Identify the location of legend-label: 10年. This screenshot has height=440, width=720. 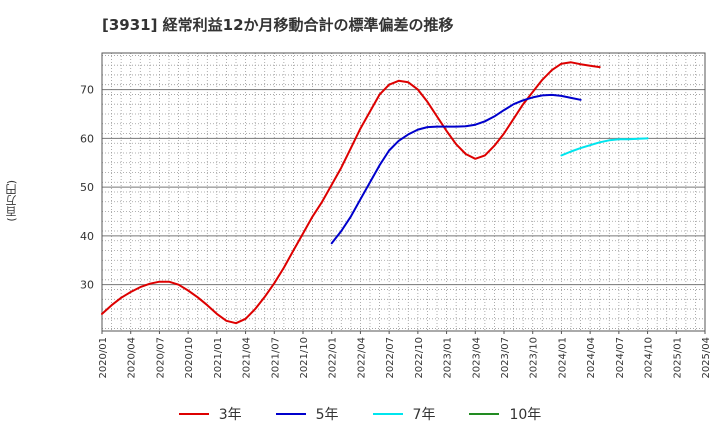
(525, 415).